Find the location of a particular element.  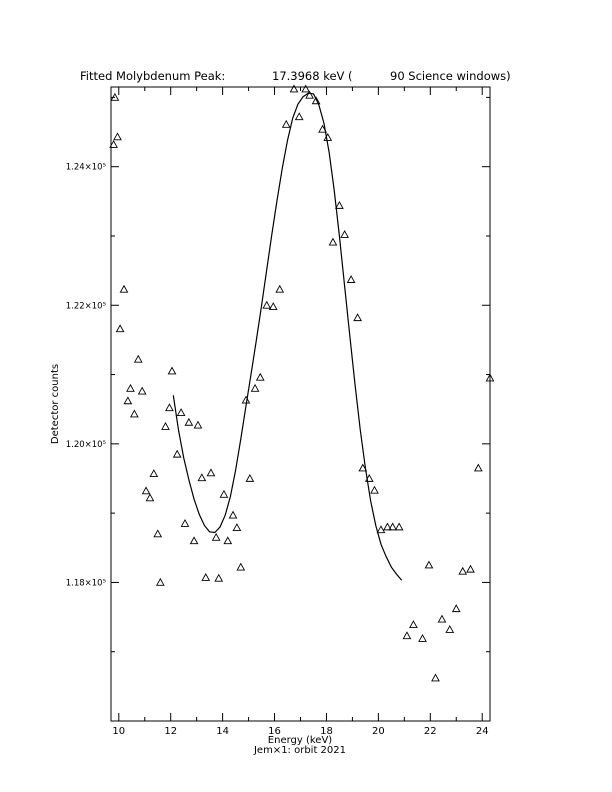

y-tick-label: 1.24×10⁵ is located at coordinates (86, 168).